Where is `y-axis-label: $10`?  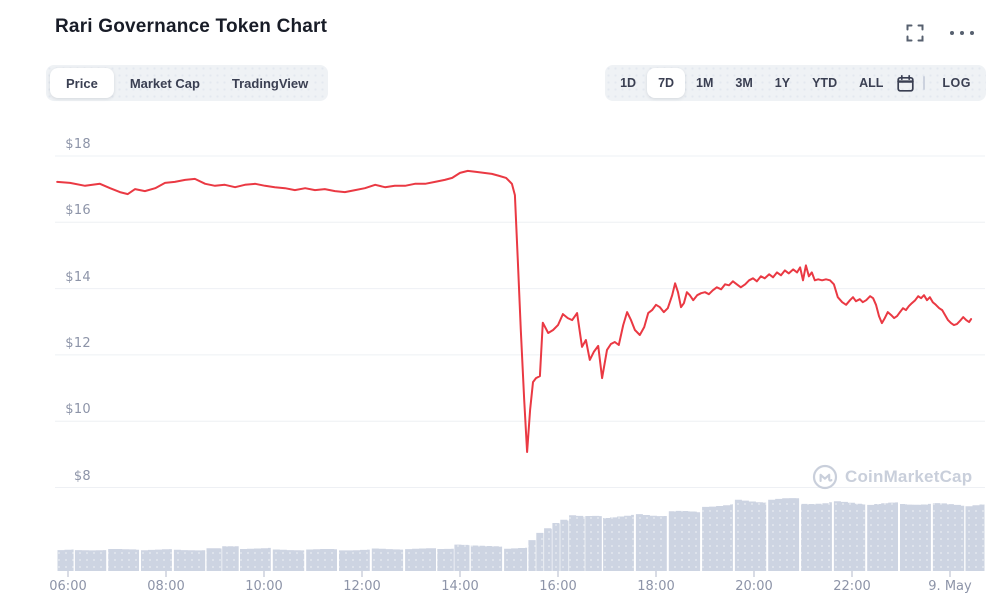 y-axis-label: $10 is located at coordinates (78, 409).